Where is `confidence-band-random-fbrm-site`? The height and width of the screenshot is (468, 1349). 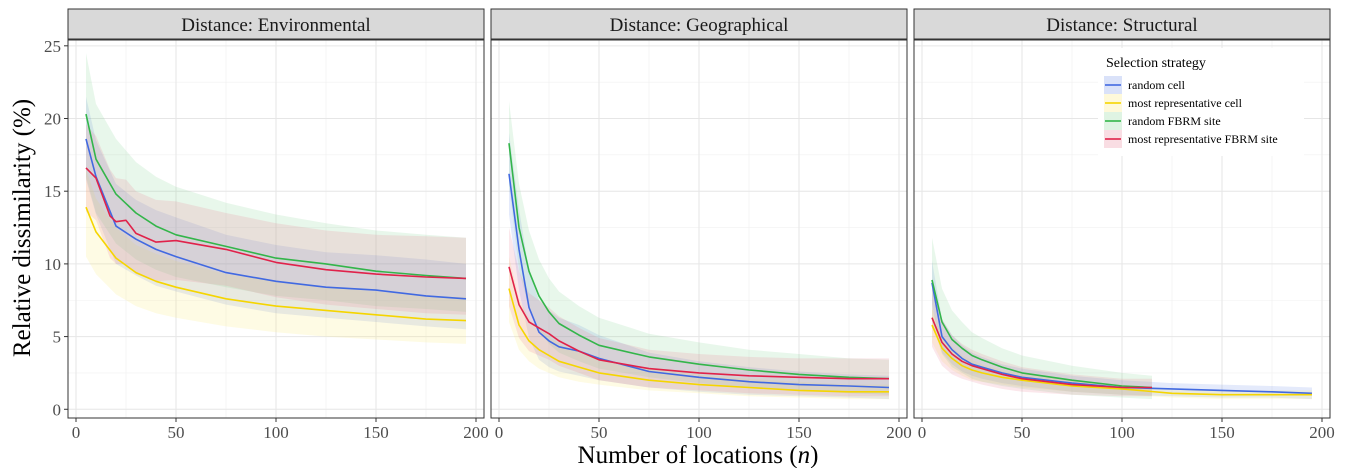
confidence-band-random-fbrm-site is located at coordinates (1042, 318).